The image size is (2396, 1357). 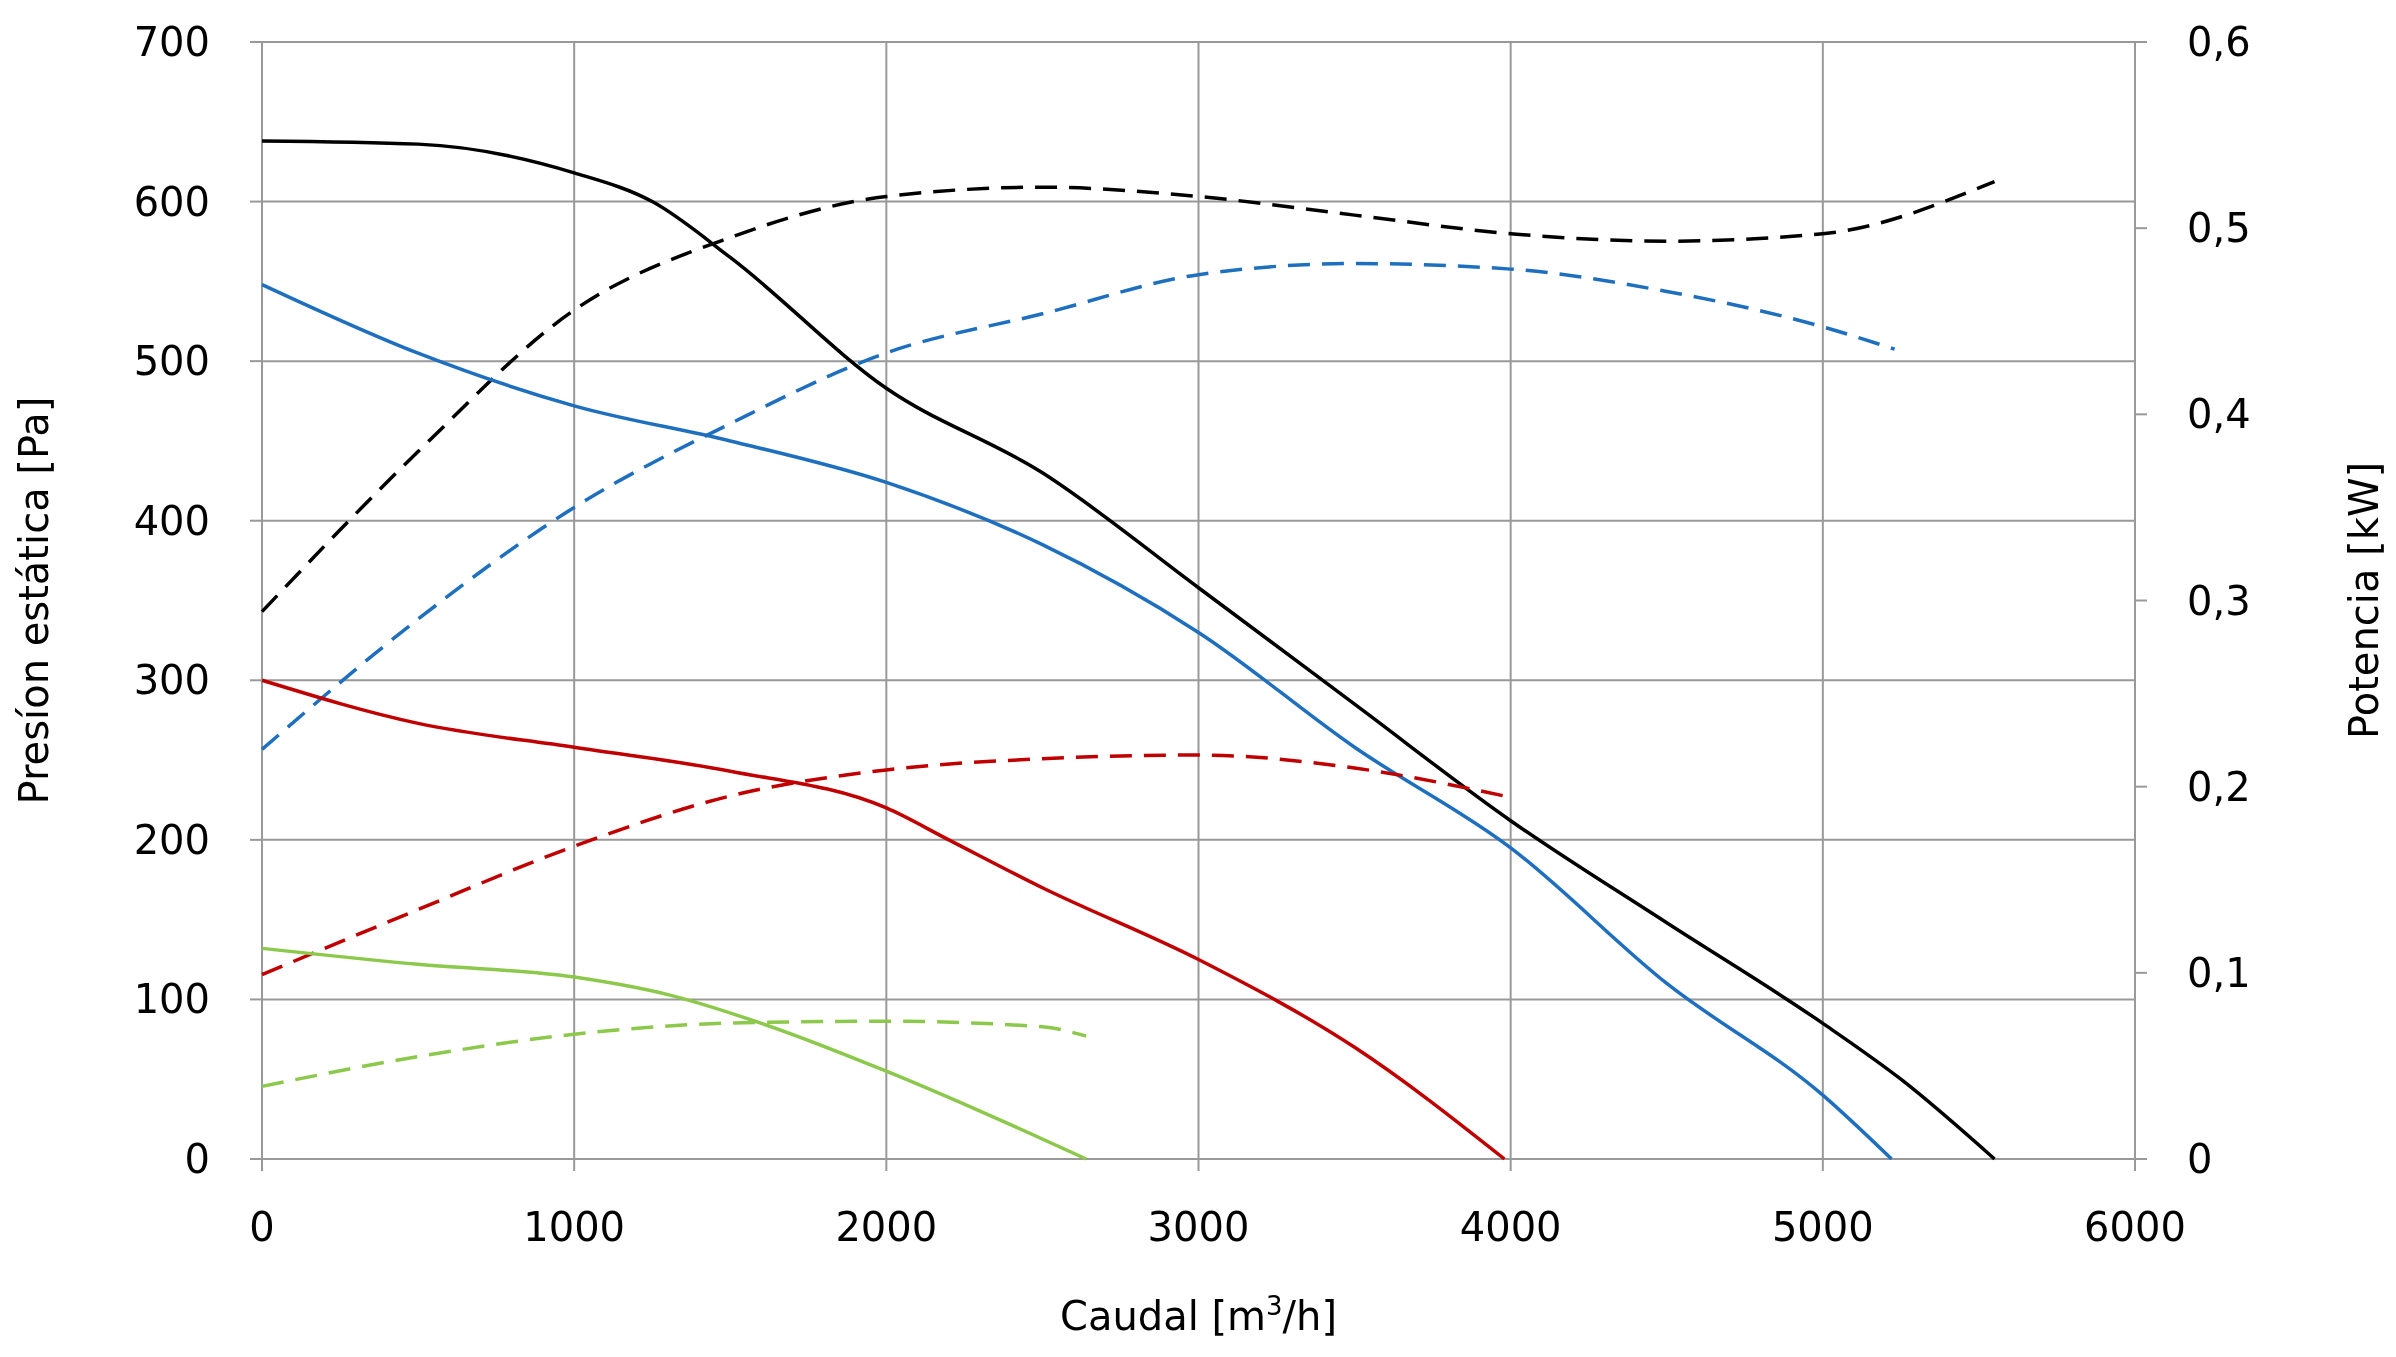 I want to click on x-tick-label: 0, so click(x=262, y=1227).